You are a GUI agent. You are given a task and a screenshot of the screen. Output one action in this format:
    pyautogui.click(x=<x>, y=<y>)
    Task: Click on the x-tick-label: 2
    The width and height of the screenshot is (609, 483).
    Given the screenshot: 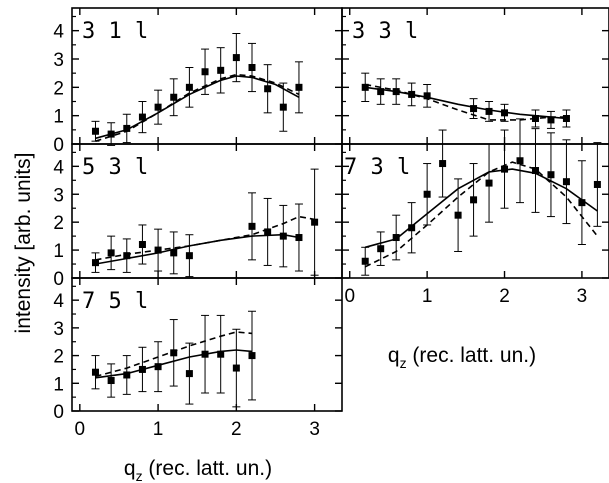 What is the action you would take?
    pyautogui.click(x=504, y=296)
    